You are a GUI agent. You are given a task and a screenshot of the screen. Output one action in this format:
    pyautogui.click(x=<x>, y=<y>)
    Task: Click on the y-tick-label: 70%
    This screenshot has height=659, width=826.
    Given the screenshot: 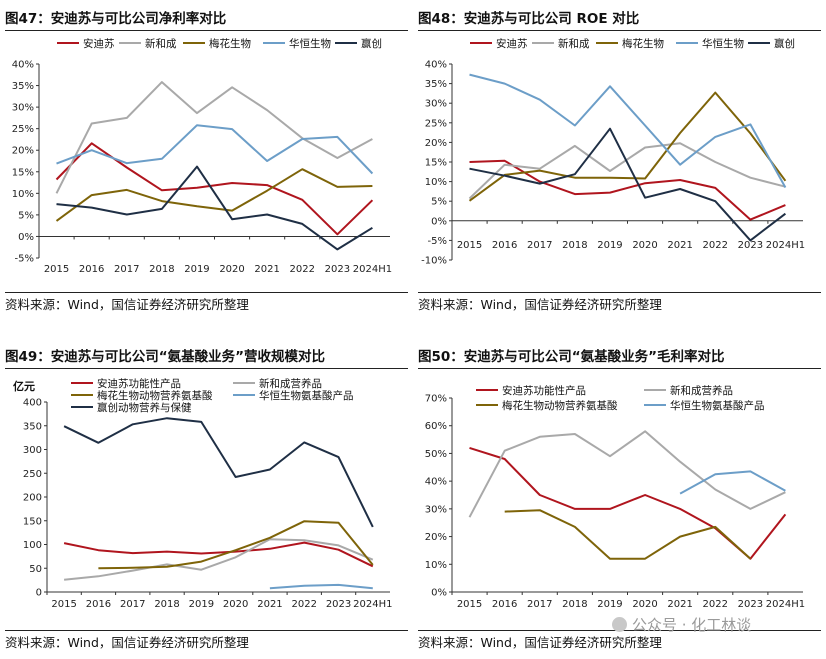 What is the action you would take?
    pyautogui.click(x=436, y=399)
    